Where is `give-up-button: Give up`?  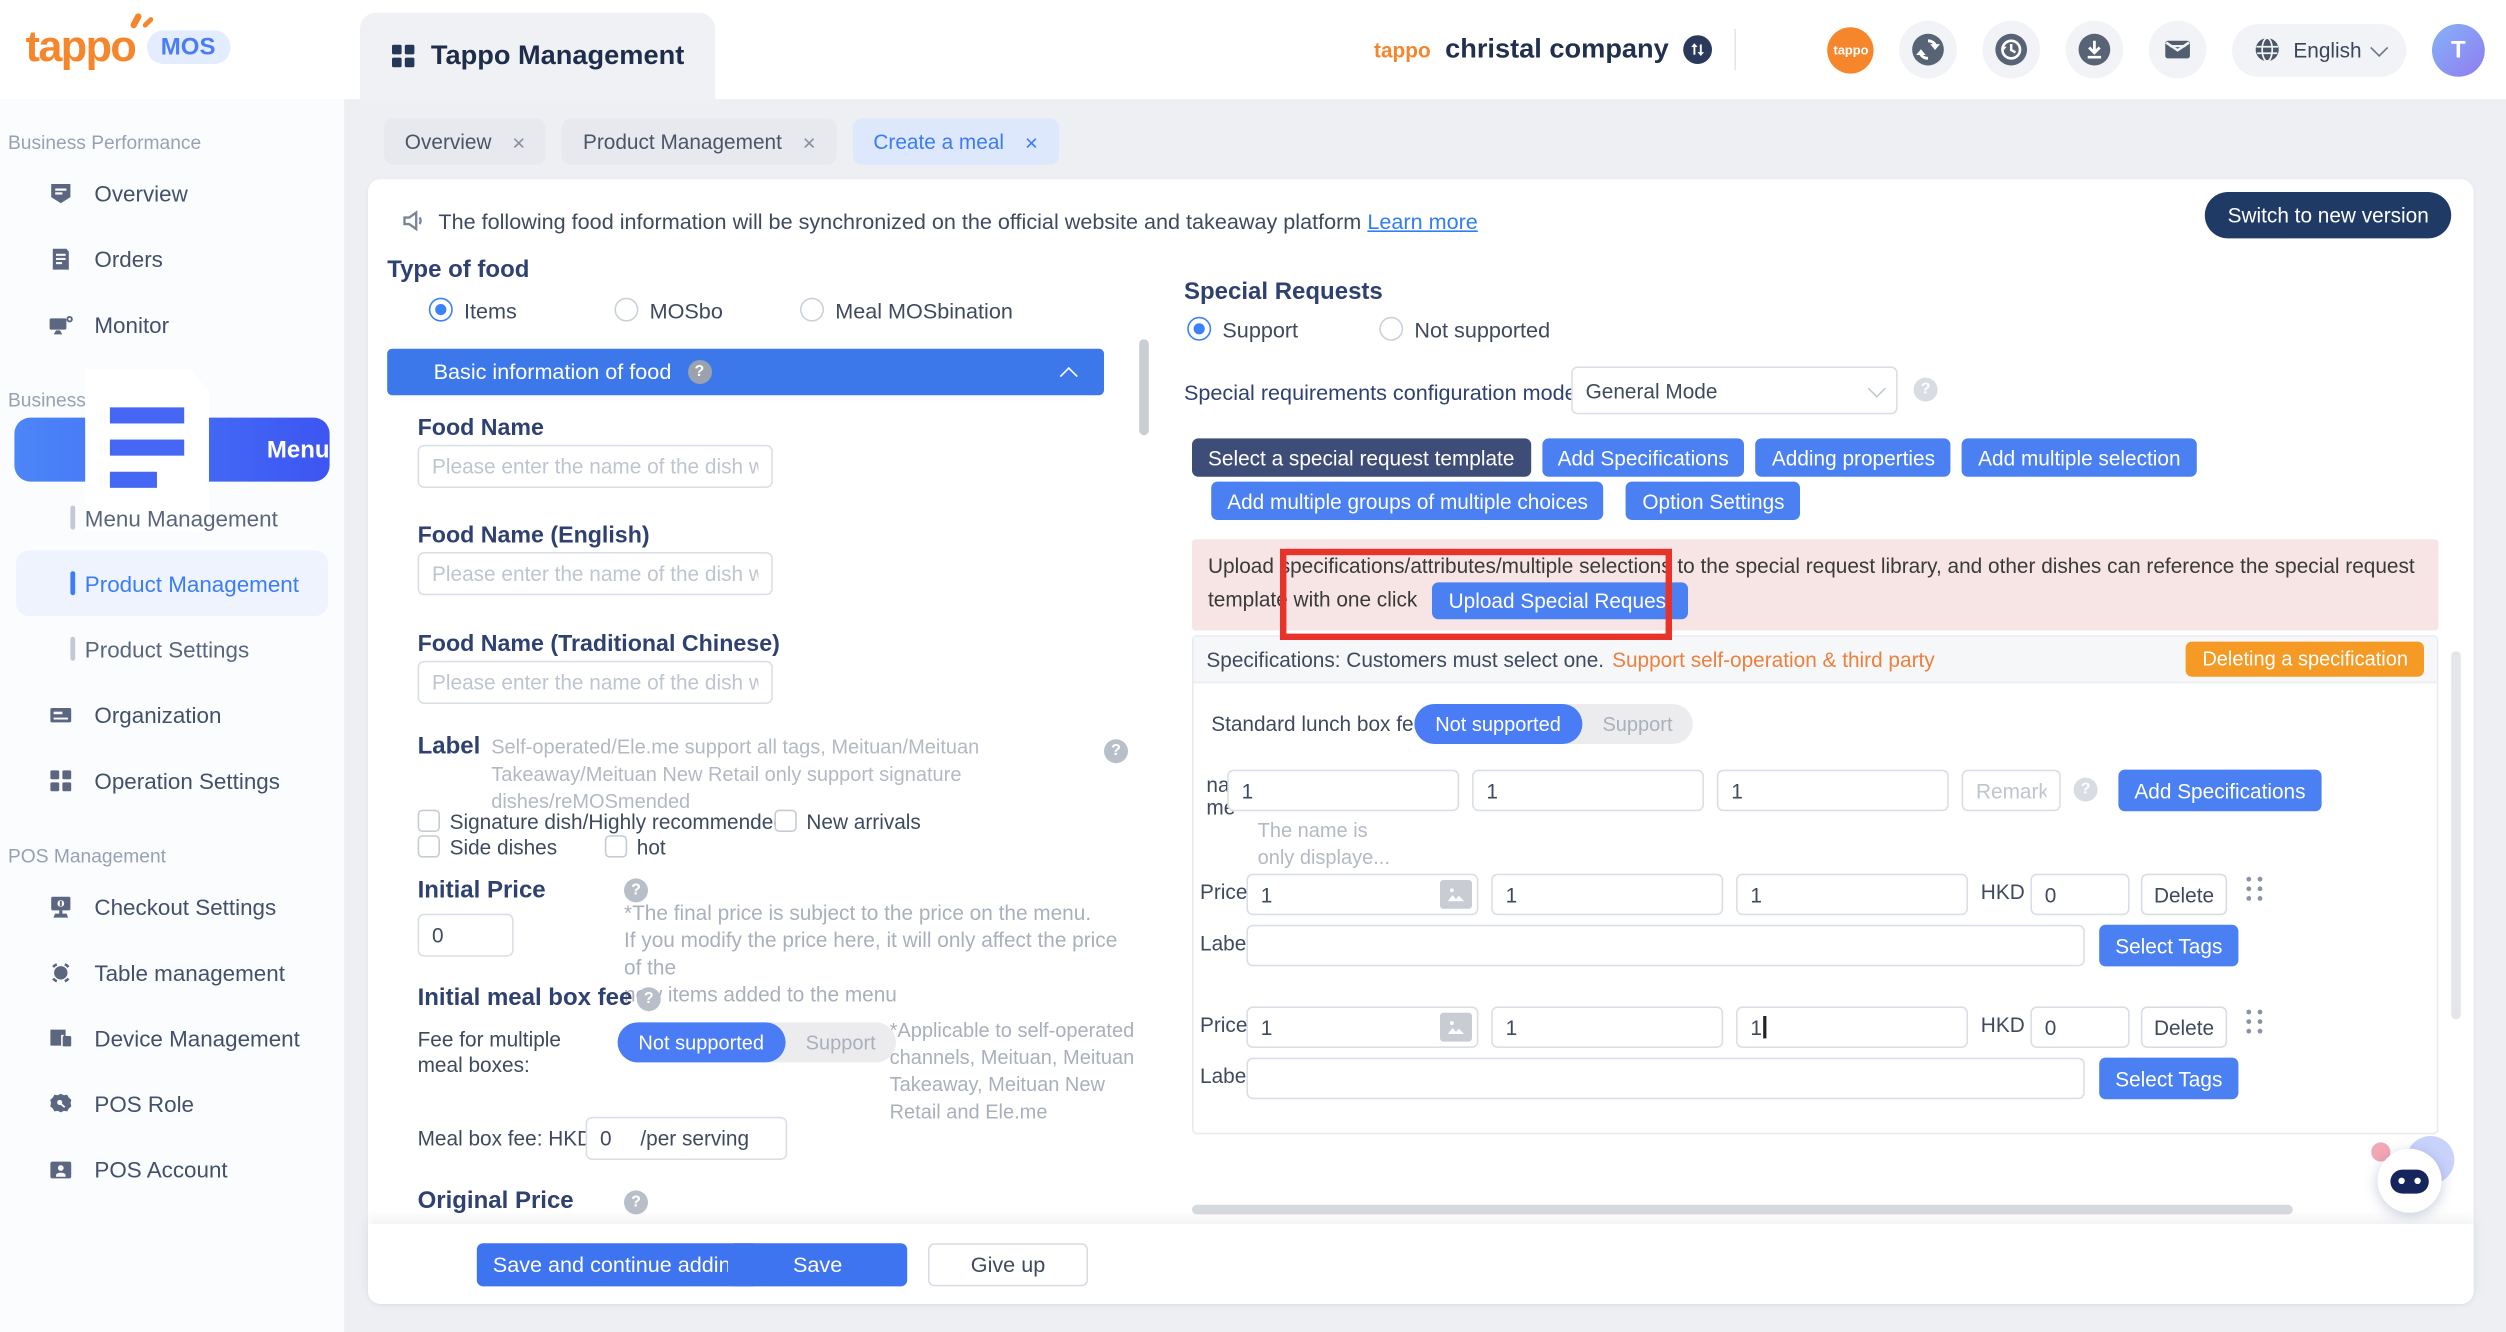 give-up-button: Give up is located at coordinates (1008, 1265).